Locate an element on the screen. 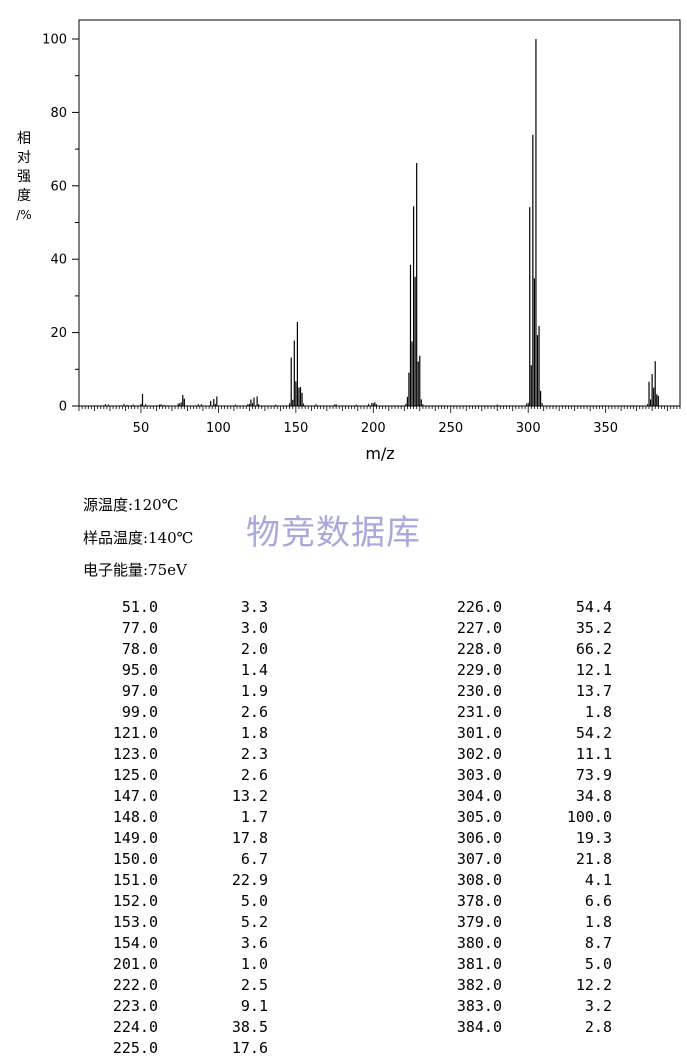  peak-row: 378.0 6.6 is located at coordinates (320, 902).